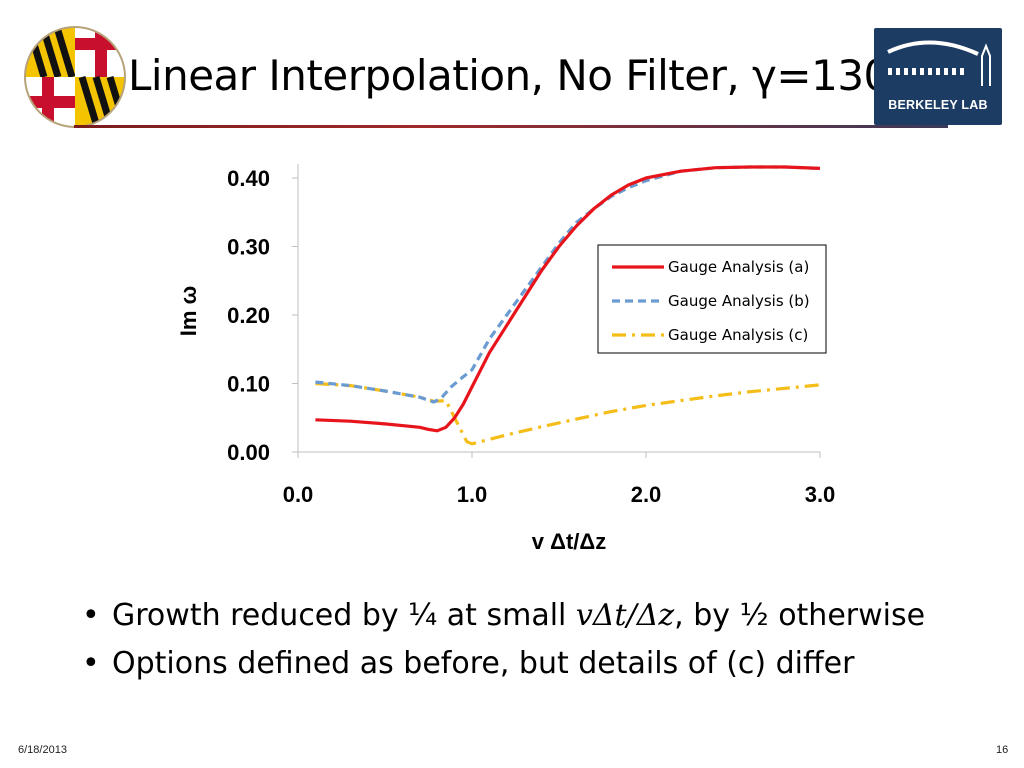 The image size is (1024, 768). I want to click on x-tick-label: 1.0, so click(472, 494).